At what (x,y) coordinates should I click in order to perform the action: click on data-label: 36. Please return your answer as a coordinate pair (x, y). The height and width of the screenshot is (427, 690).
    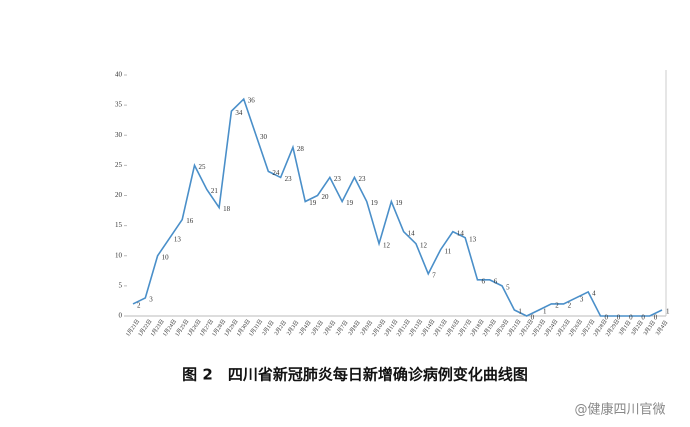
    Looking at the image, I should click on (252, 101).